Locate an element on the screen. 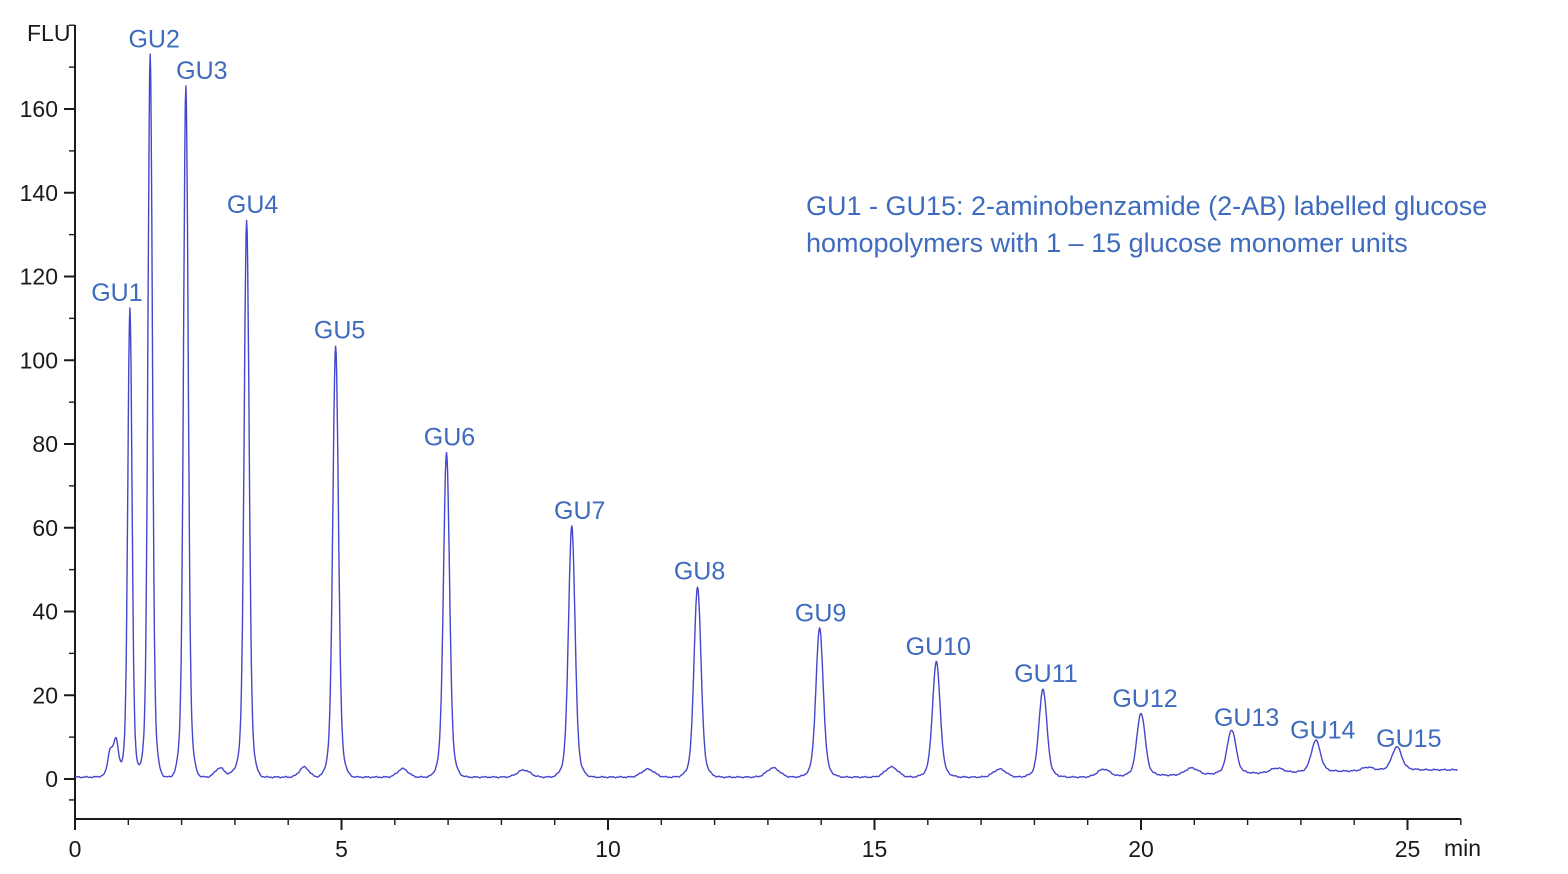 This screenshot has height=874, width=1568. peak-label-gu15: GU15 is located at coordinates (1408, 739).